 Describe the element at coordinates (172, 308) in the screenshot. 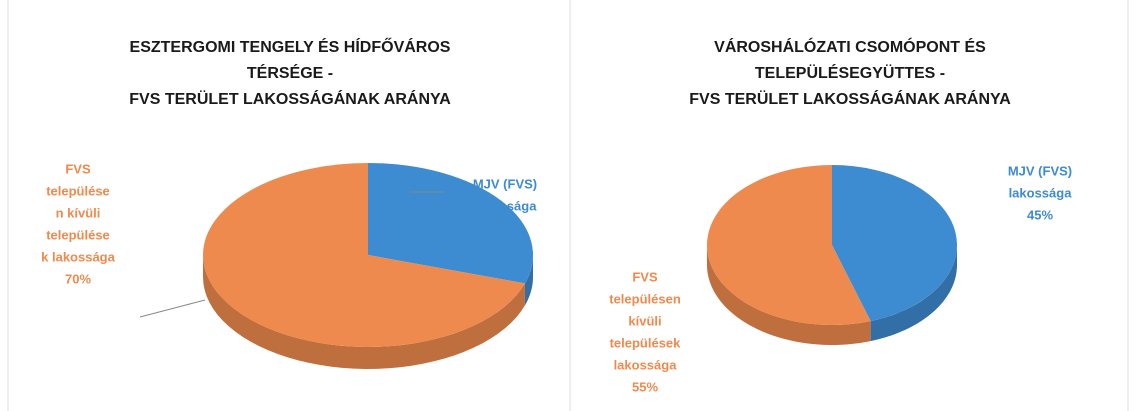

I see `leader-line` at that location.